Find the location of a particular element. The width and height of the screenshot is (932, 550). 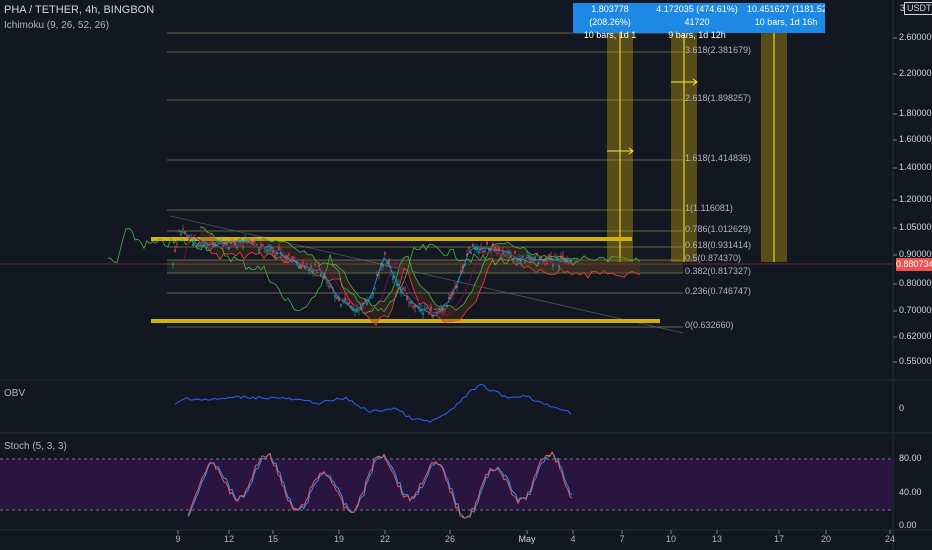

measure-box-1-bars: 10 bars, 1d 1 is located at coordinates (610, 35).